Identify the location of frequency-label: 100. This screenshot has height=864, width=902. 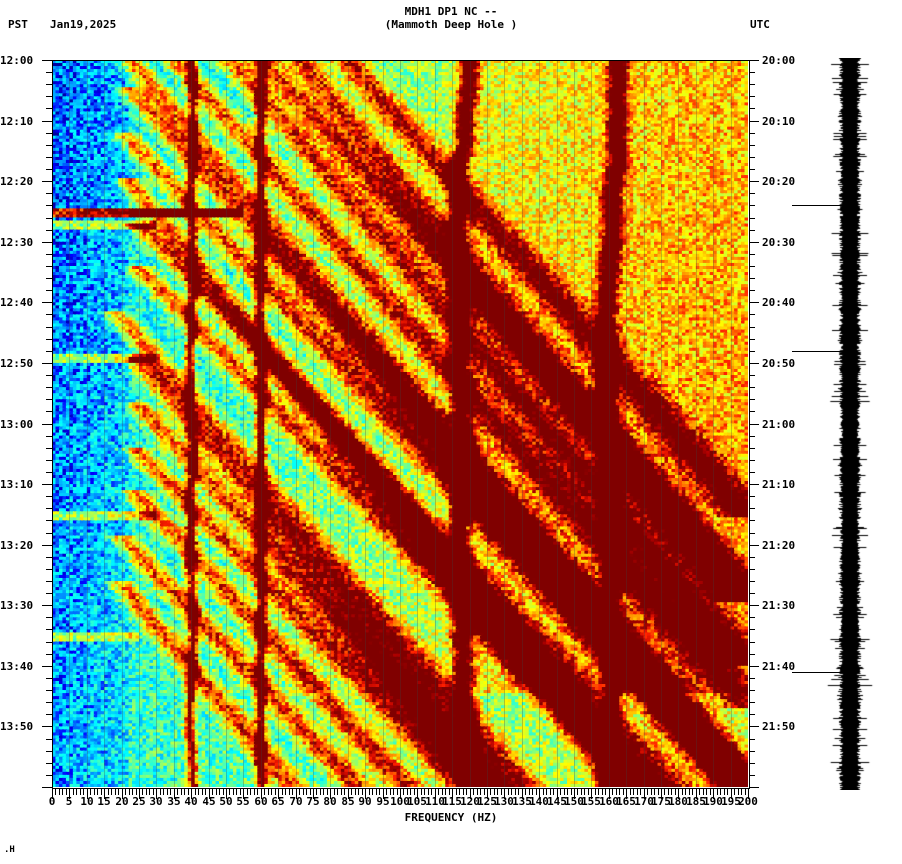
(400, 801).